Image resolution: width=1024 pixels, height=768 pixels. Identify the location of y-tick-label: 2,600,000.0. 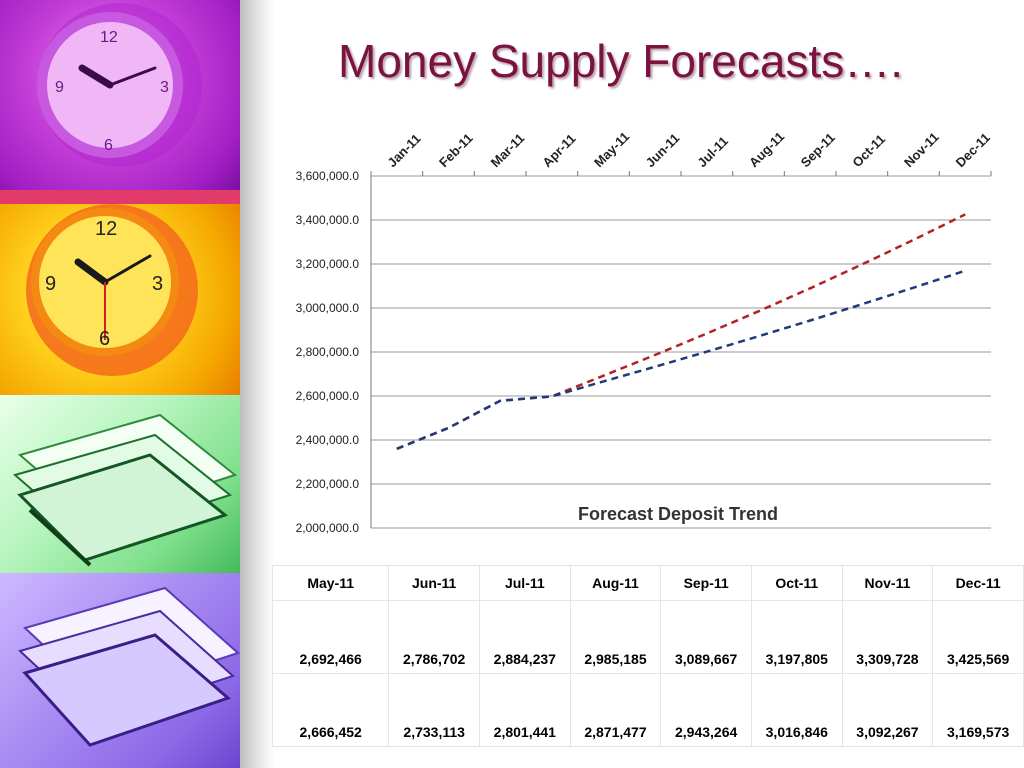
(328, 396).